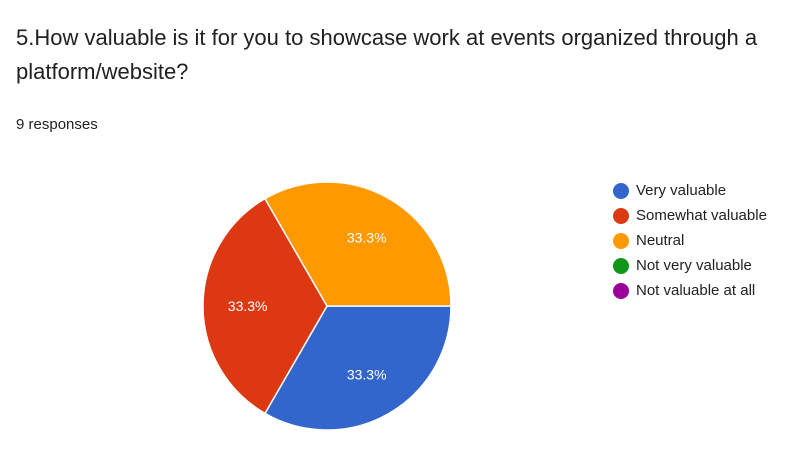 Image resolution: width=800 pixels, height=450 pixels. I want to click on pie-slice-neutral, so click(357, 244).